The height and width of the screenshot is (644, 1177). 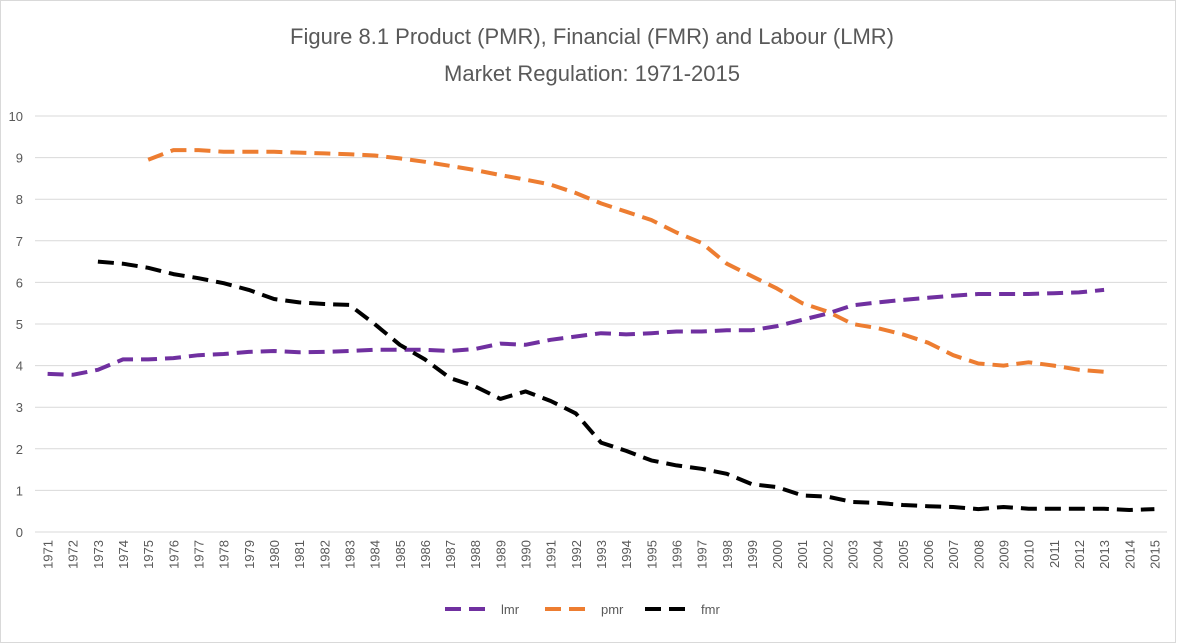 I want to click on y-tick-label: 9, so click(x=19, y=158).